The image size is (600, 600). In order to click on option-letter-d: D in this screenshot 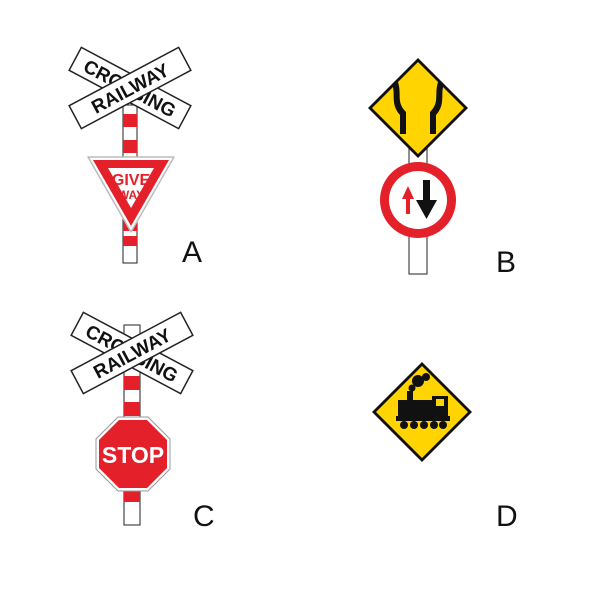, I will do `click(507, 516)`.